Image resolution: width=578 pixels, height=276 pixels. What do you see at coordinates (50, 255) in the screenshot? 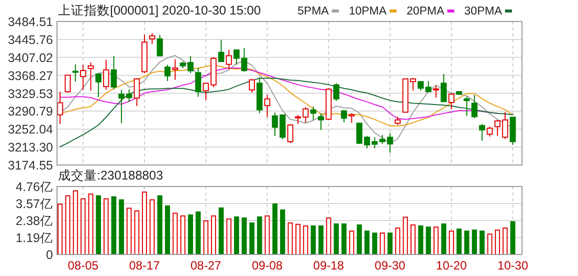
I see `y-tick-label: 0` at bounding box center [50, 255].